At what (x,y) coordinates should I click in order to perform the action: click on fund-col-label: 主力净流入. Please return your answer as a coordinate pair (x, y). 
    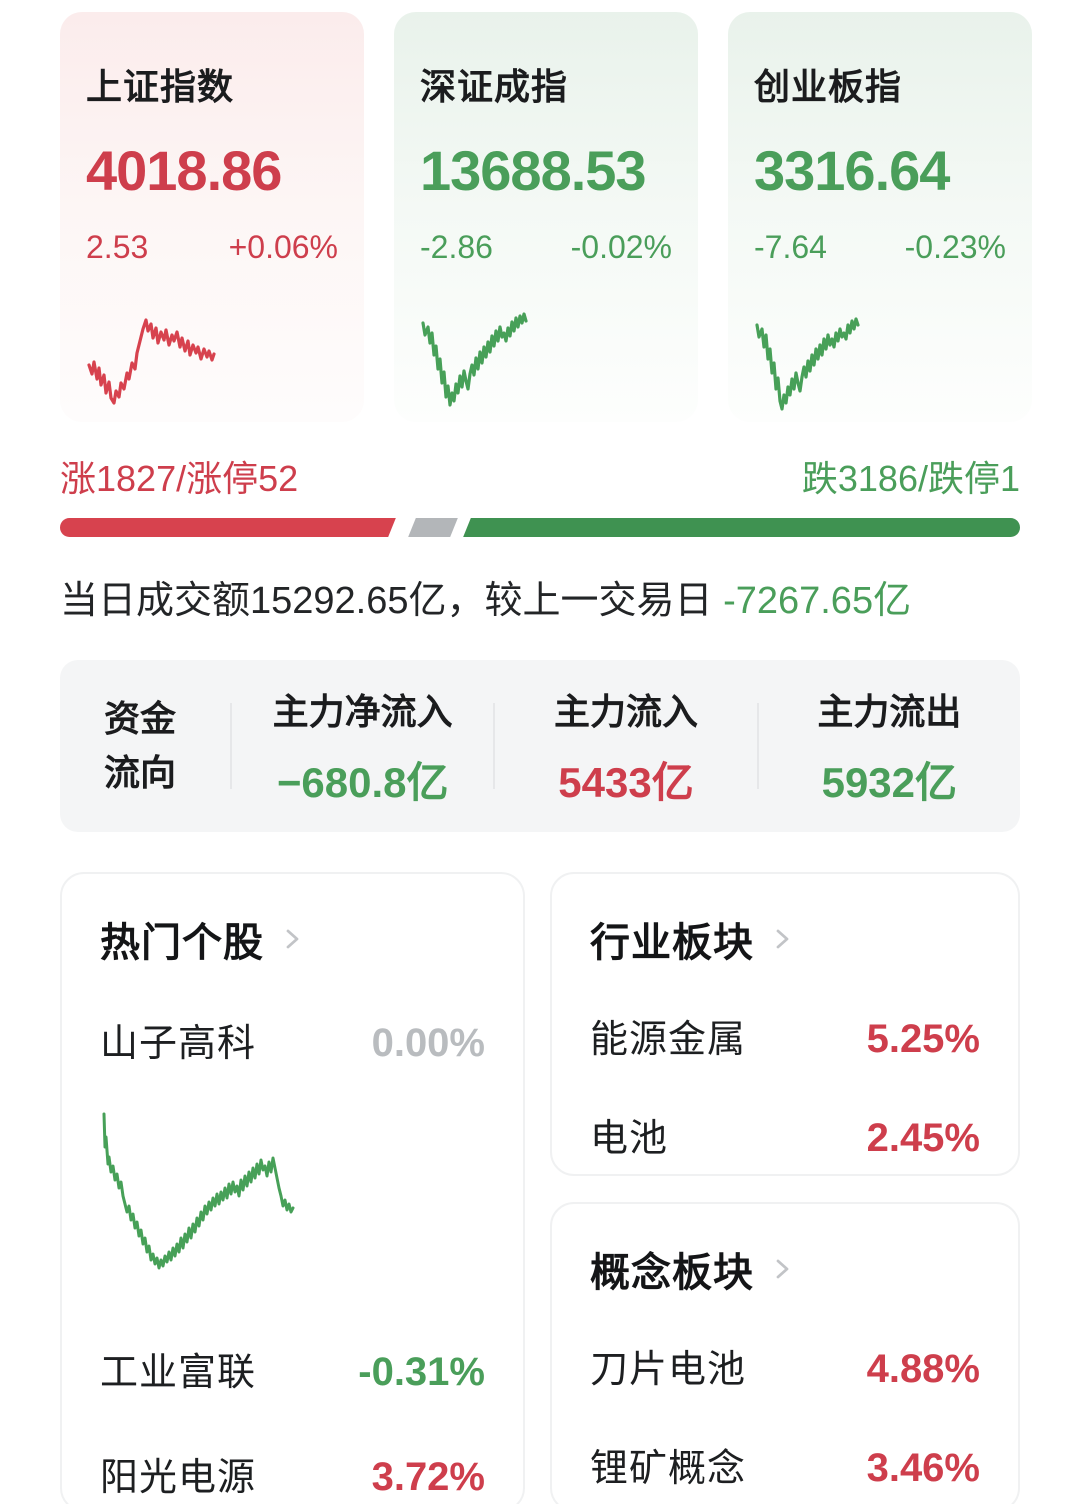
    Looking at the image, I should click on (362, 711).